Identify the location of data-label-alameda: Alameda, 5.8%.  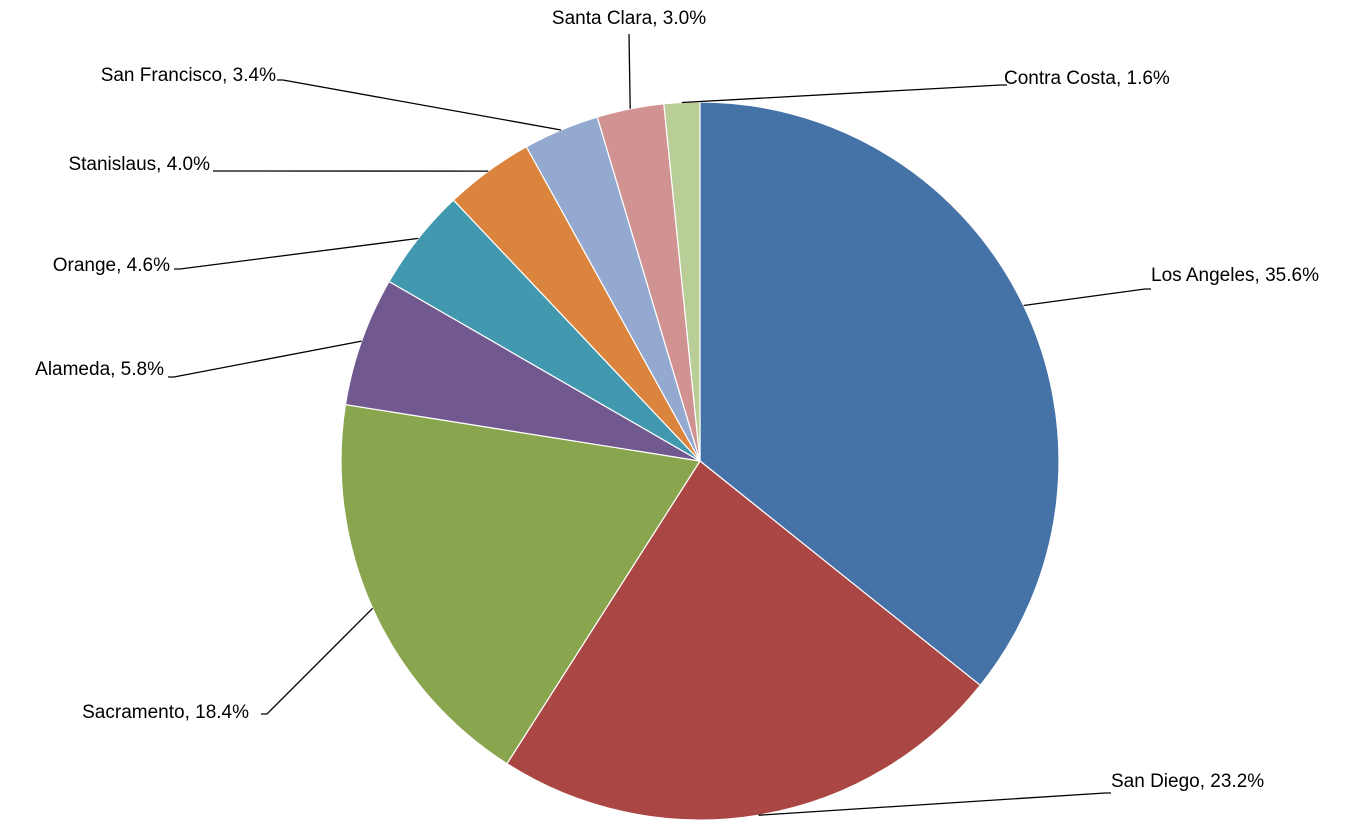
(99, 369).